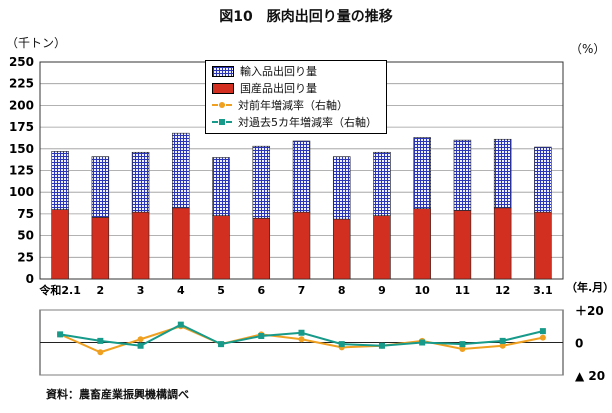 The width and height of the screenshot is (612, 413). What do you see at coordinates (307, 122) in the screenshot?
I see `legend-label-5yr: 対過去5カ年増減率（右軸）` at bounding box center [307, 122].